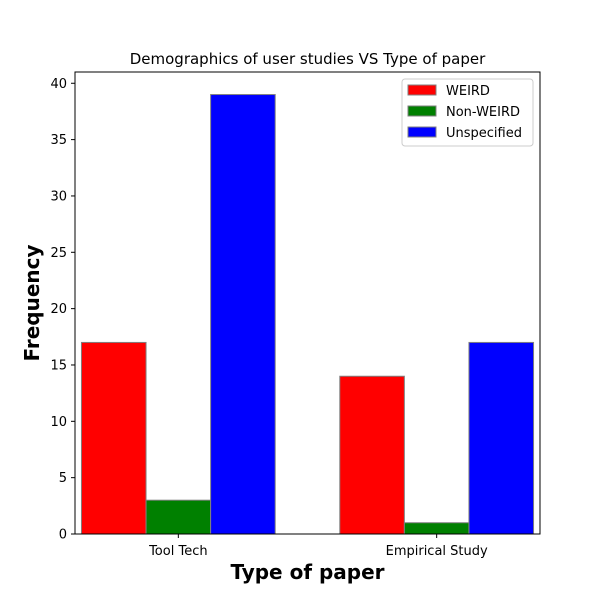 The image size is (600, 600). I want to click on y-tick-label: 35, so click(58, 140).